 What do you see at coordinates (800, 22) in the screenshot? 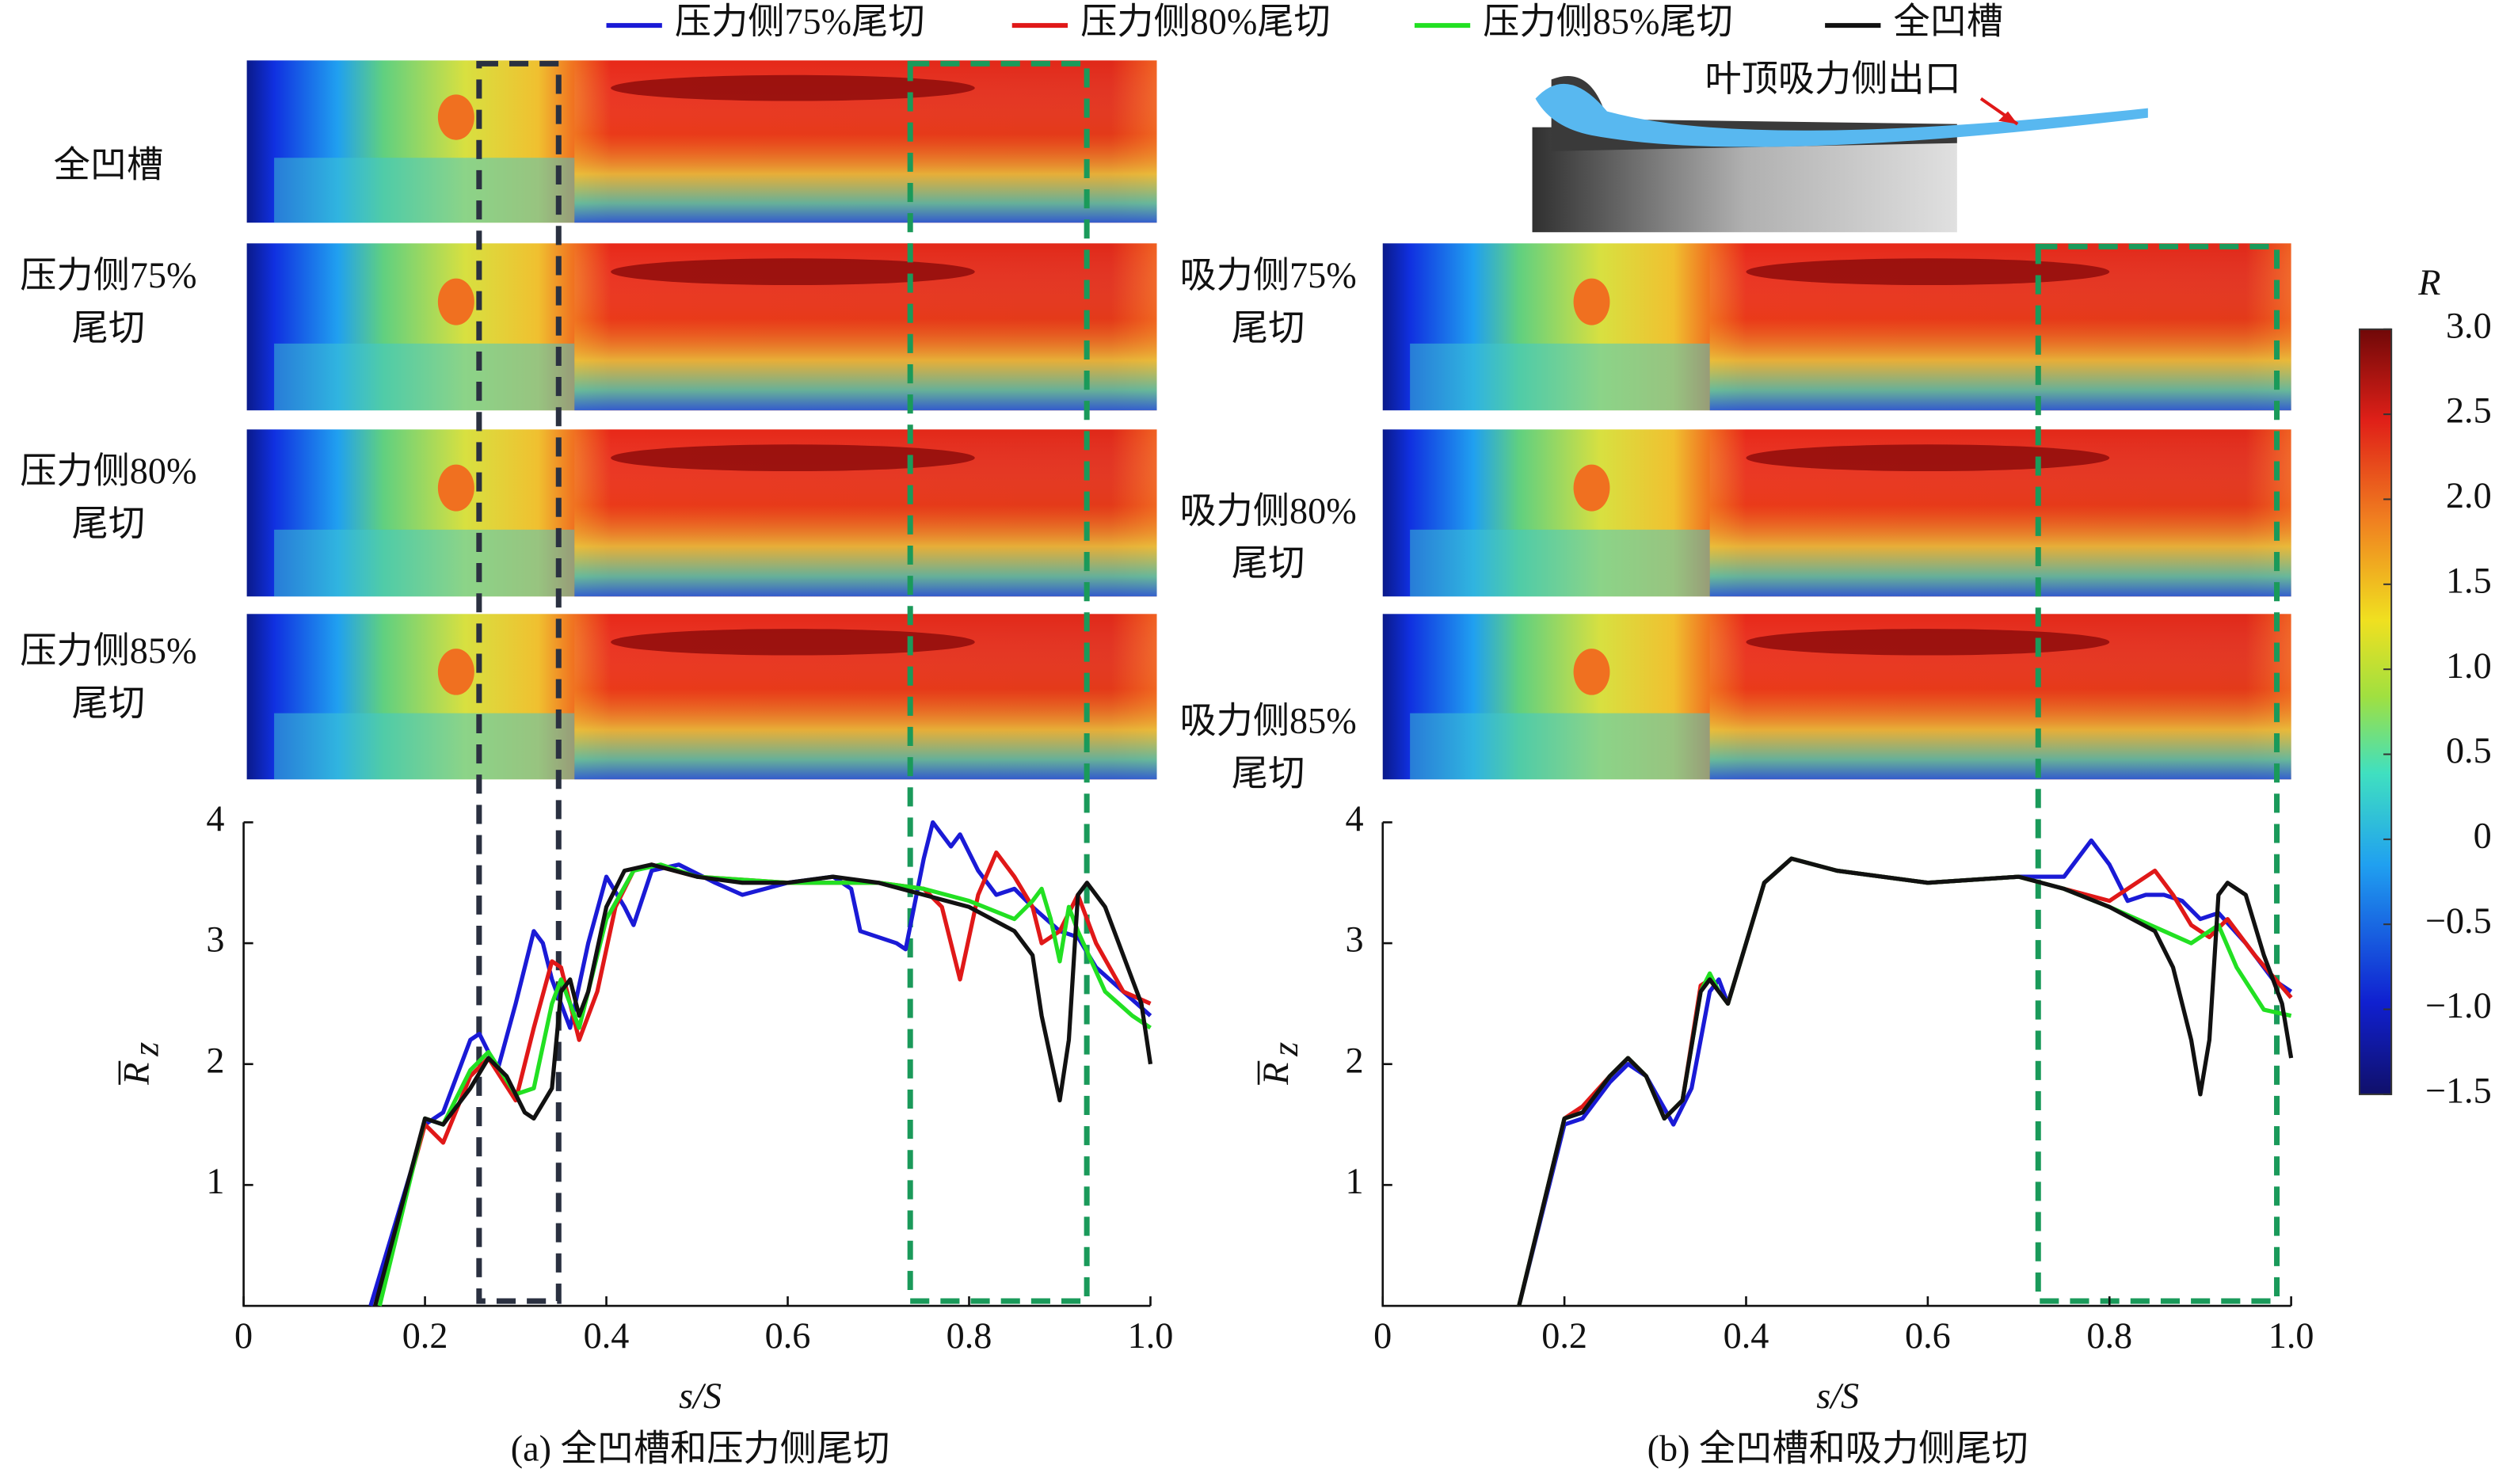
I see `legend-label: 压力侧75%尾切` at bounding box center [800, 22].